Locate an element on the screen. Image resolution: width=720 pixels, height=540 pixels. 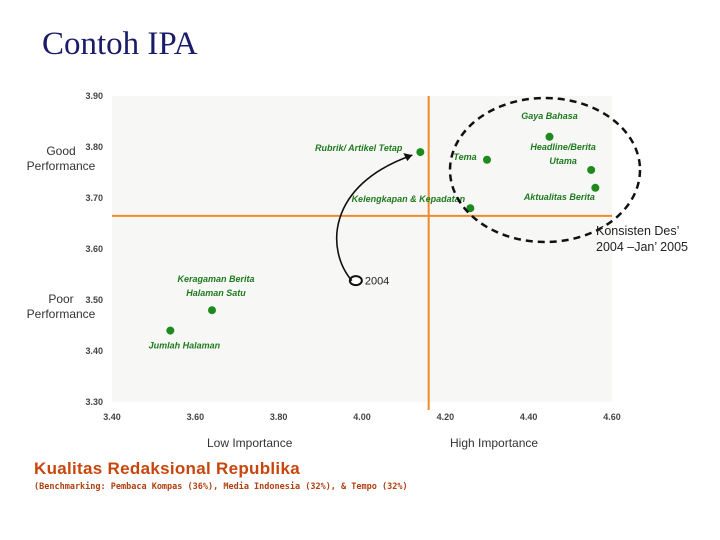
x-tick-label: 3.60 is located at coordinates (196, 417).